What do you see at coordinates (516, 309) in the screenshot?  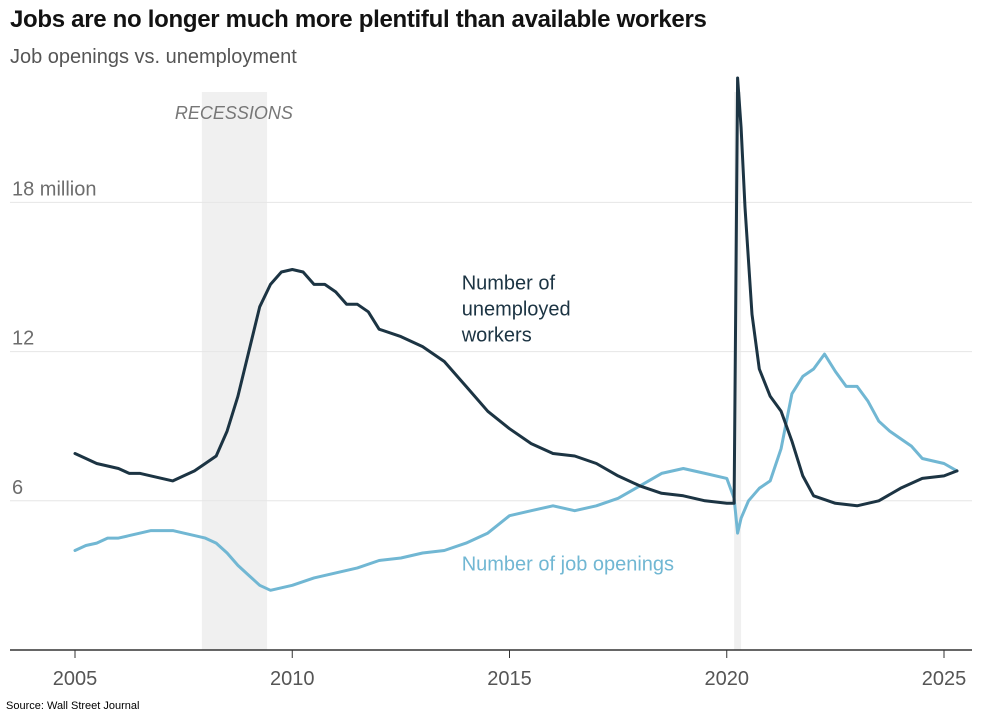 I see `series-label: Number of unemployed workers` at bounding box center [516, 309].